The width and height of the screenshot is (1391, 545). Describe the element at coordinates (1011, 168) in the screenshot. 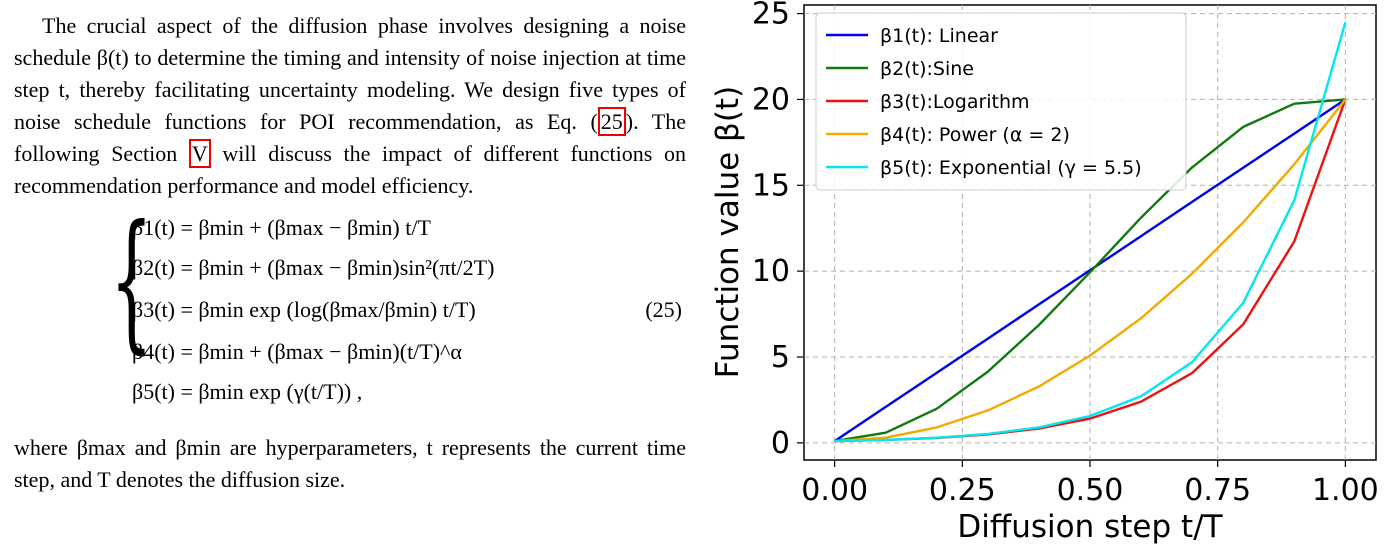

I see `legend-entry-5: β5(t): Exponential (γ = 5.5)` at that location.